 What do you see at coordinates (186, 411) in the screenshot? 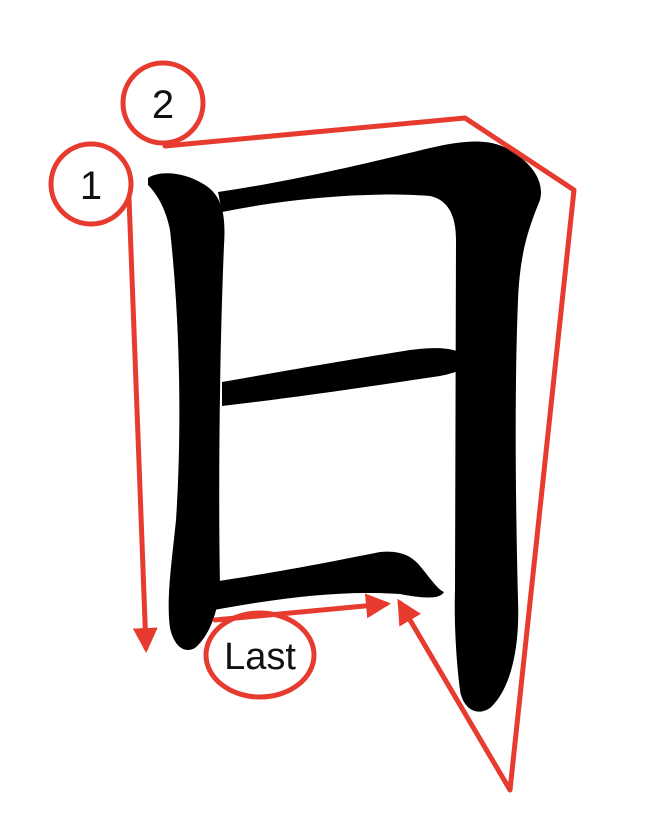
I see `stroke-left-vertical` at bounding box center [186, 411].